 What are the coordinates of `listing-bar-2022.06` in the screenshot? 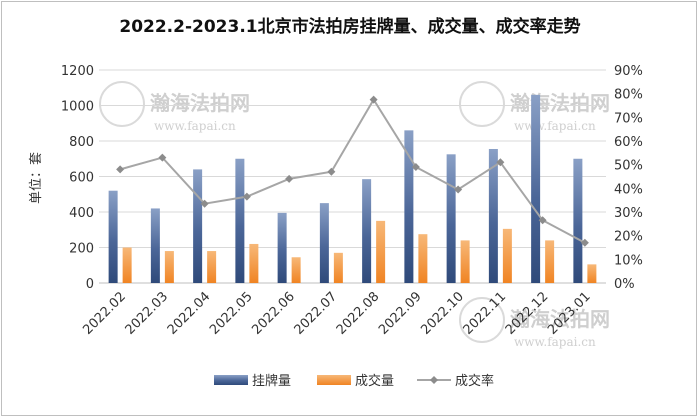 It's located at (282, 247).